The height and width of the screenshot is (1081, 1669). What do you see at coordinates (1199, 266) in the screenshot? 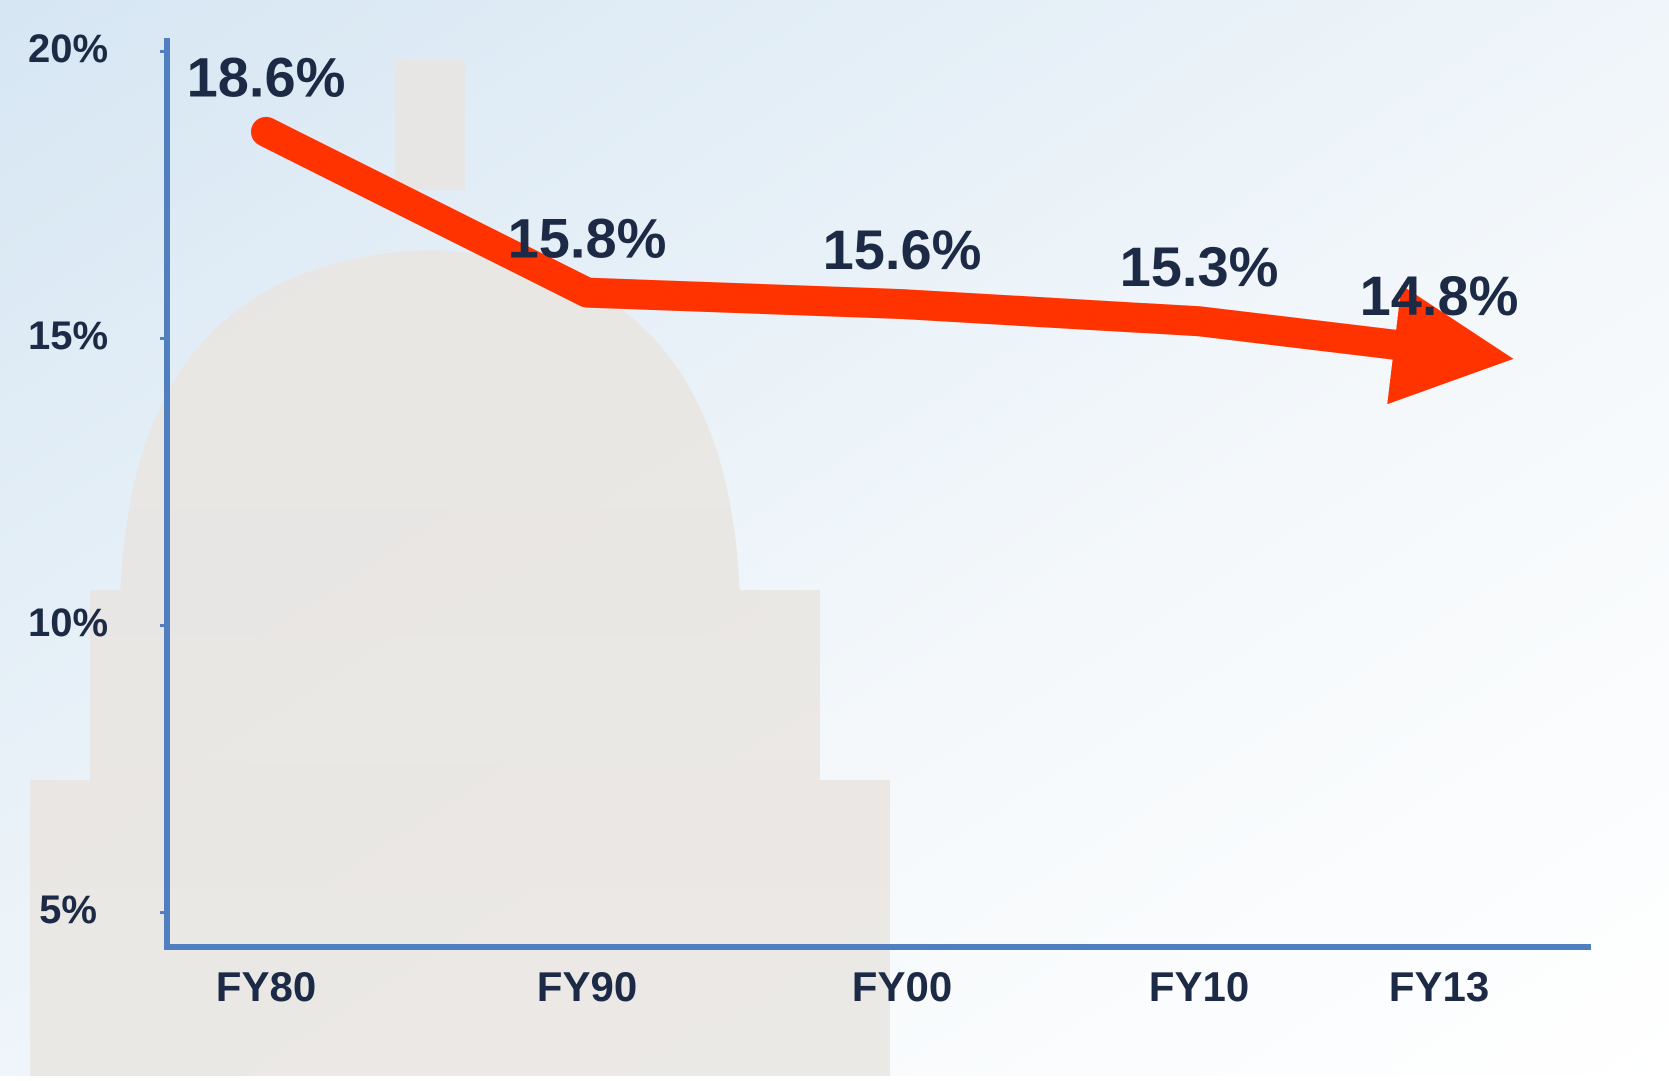
I see `data-label: 15.3%` at bounding box center [1199, 266].